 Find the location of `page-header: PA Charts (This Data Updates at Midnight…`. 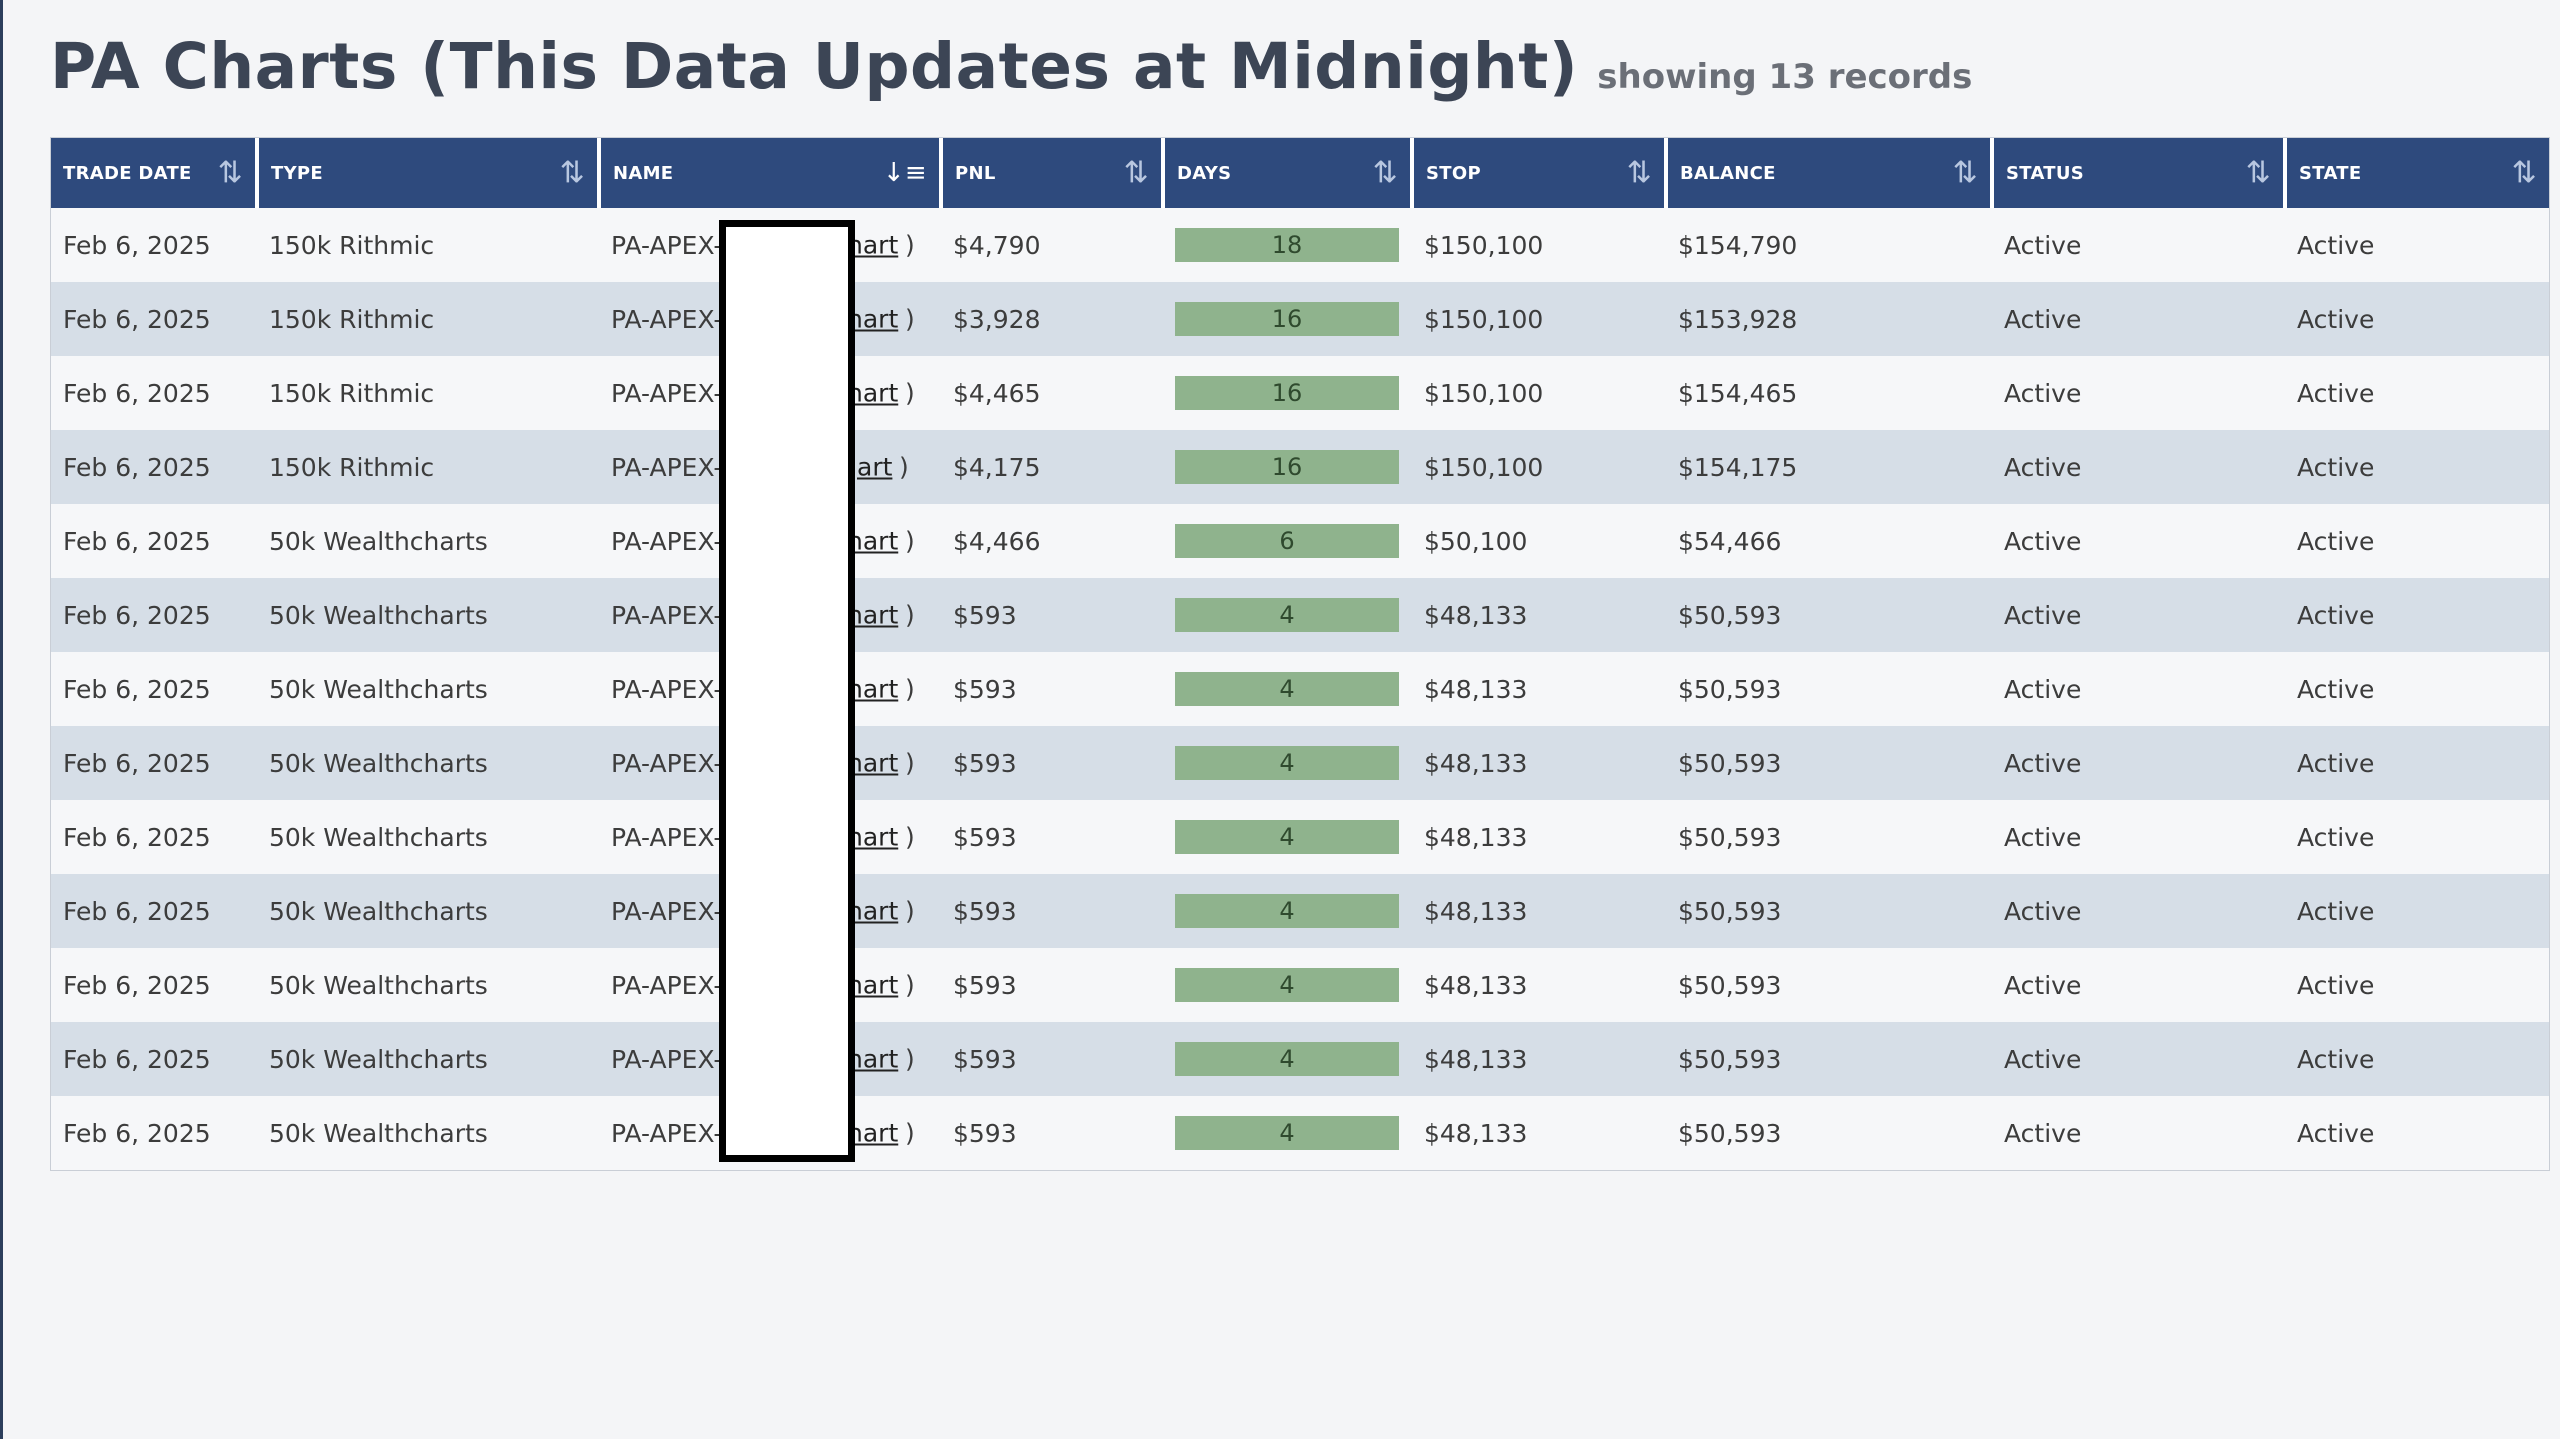

page-header: PA Charts (This Data Updates at Midnight… is located at coordinates (1011, 80).